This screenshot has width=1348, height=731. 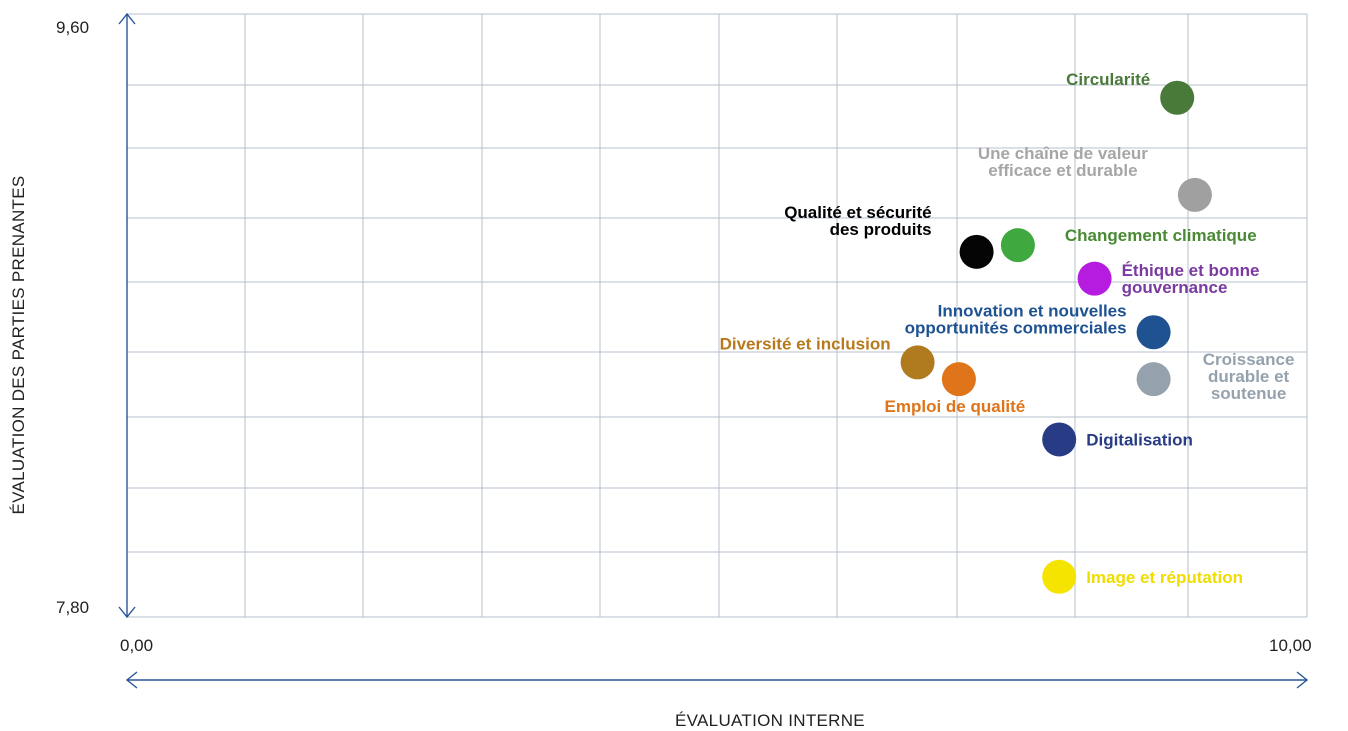 I want to click on point-label: Une chaîne de valeur efficace et durable, so click(x=1063, y=162).